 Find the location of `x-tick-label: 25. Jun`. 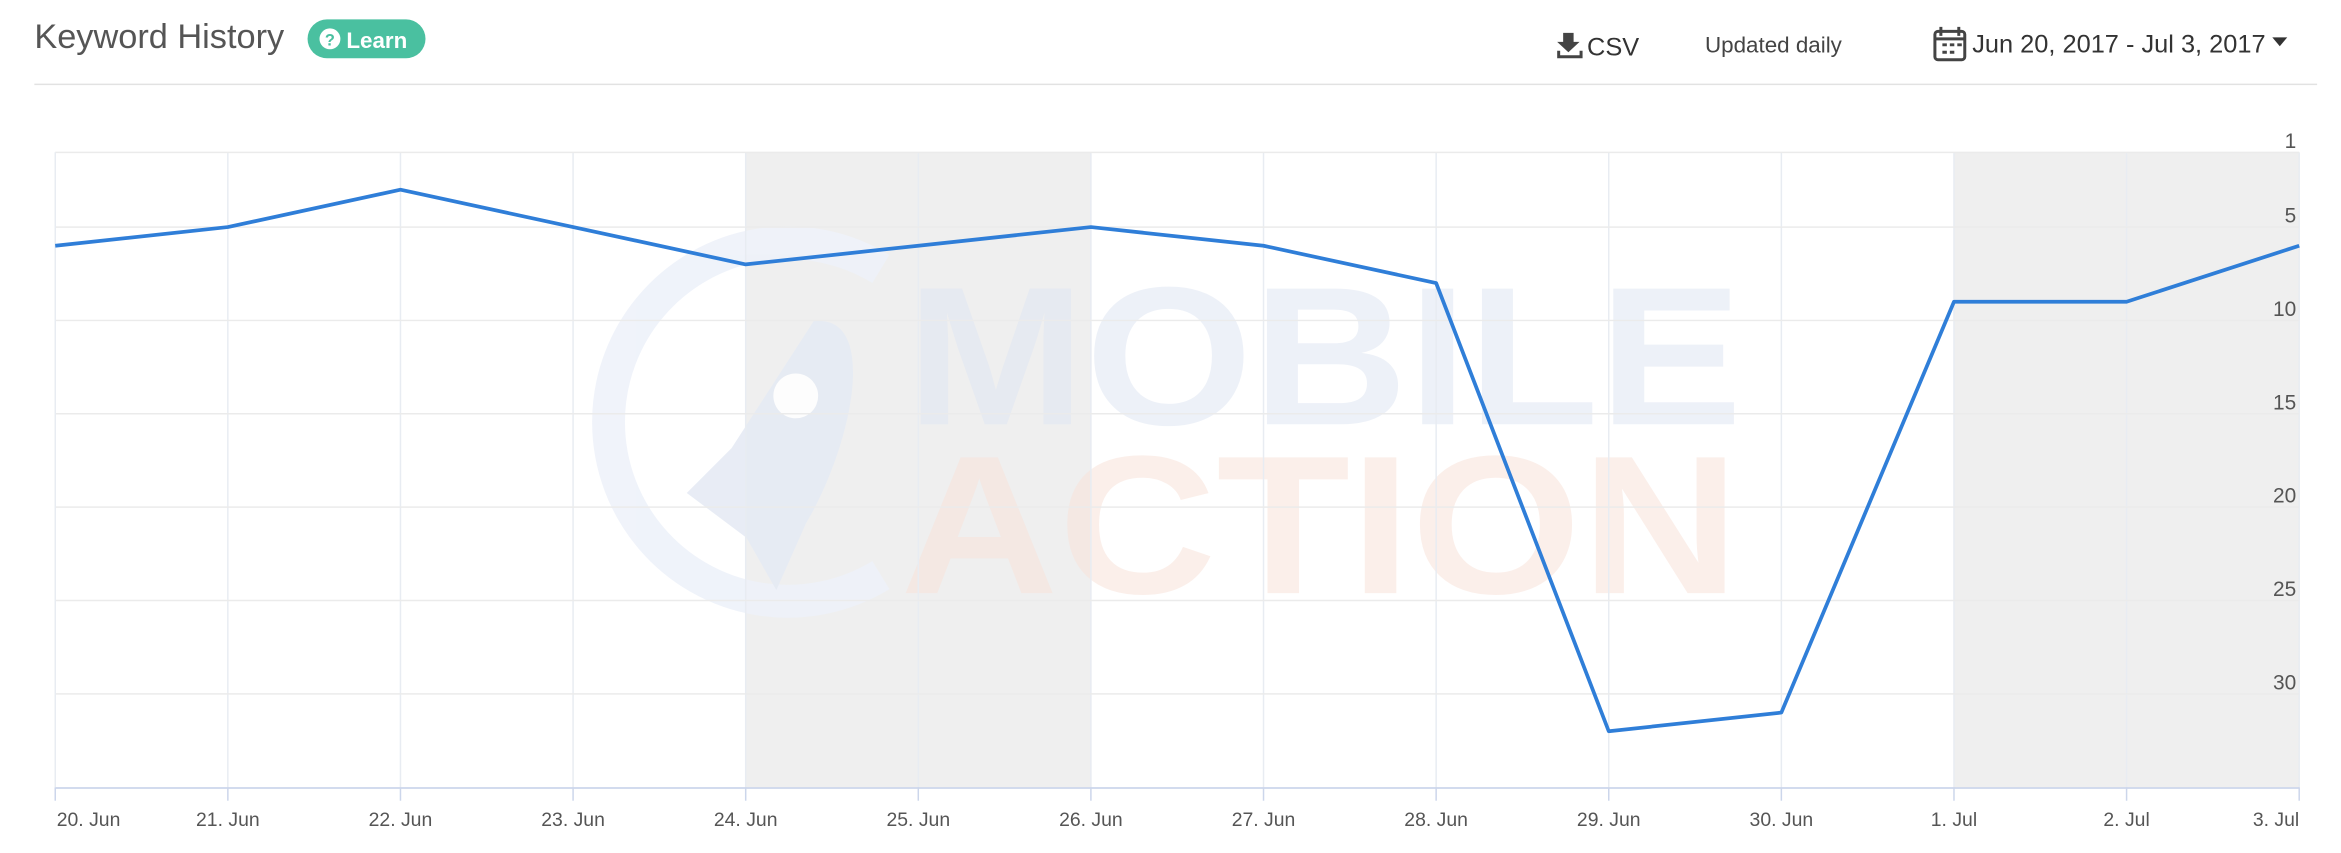

x-tick-label: 25. Jun is located at coordinates (918, 820).